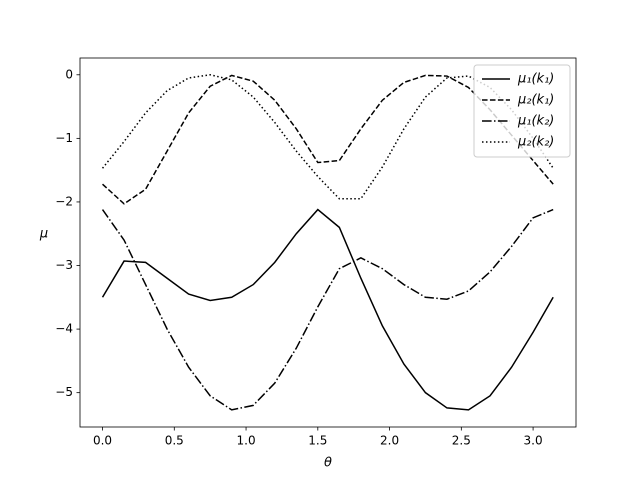 This screenshot has height=480, width=640. I want to click on y-tick-label: −3, so click(64, 265).